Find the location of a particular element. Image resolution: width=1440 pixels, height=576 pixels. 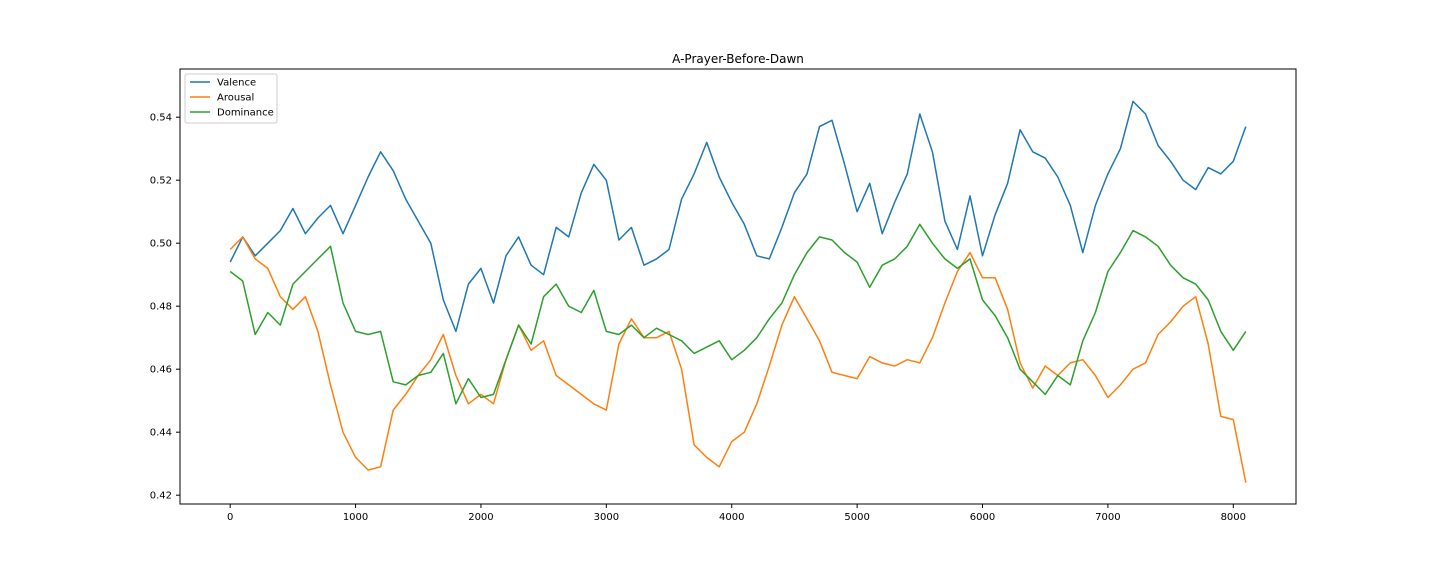

x-tick-label: 0 is located at coordinates (230, 517).